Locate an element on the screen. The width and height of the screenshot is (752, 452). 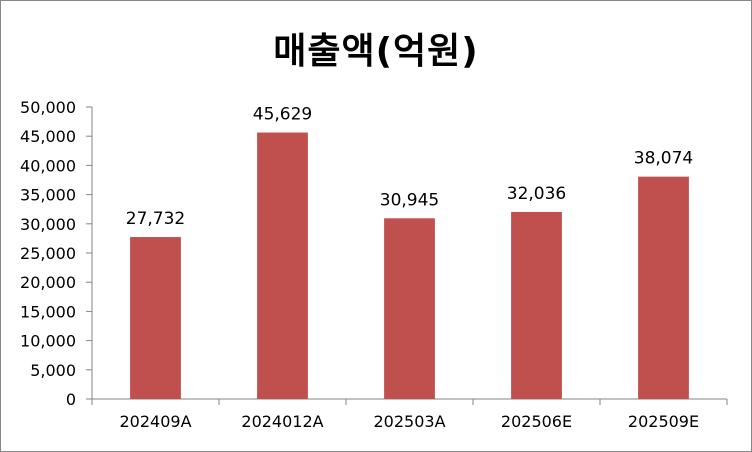
x-tick-label: 202509E is located at coordinates (663, 421).